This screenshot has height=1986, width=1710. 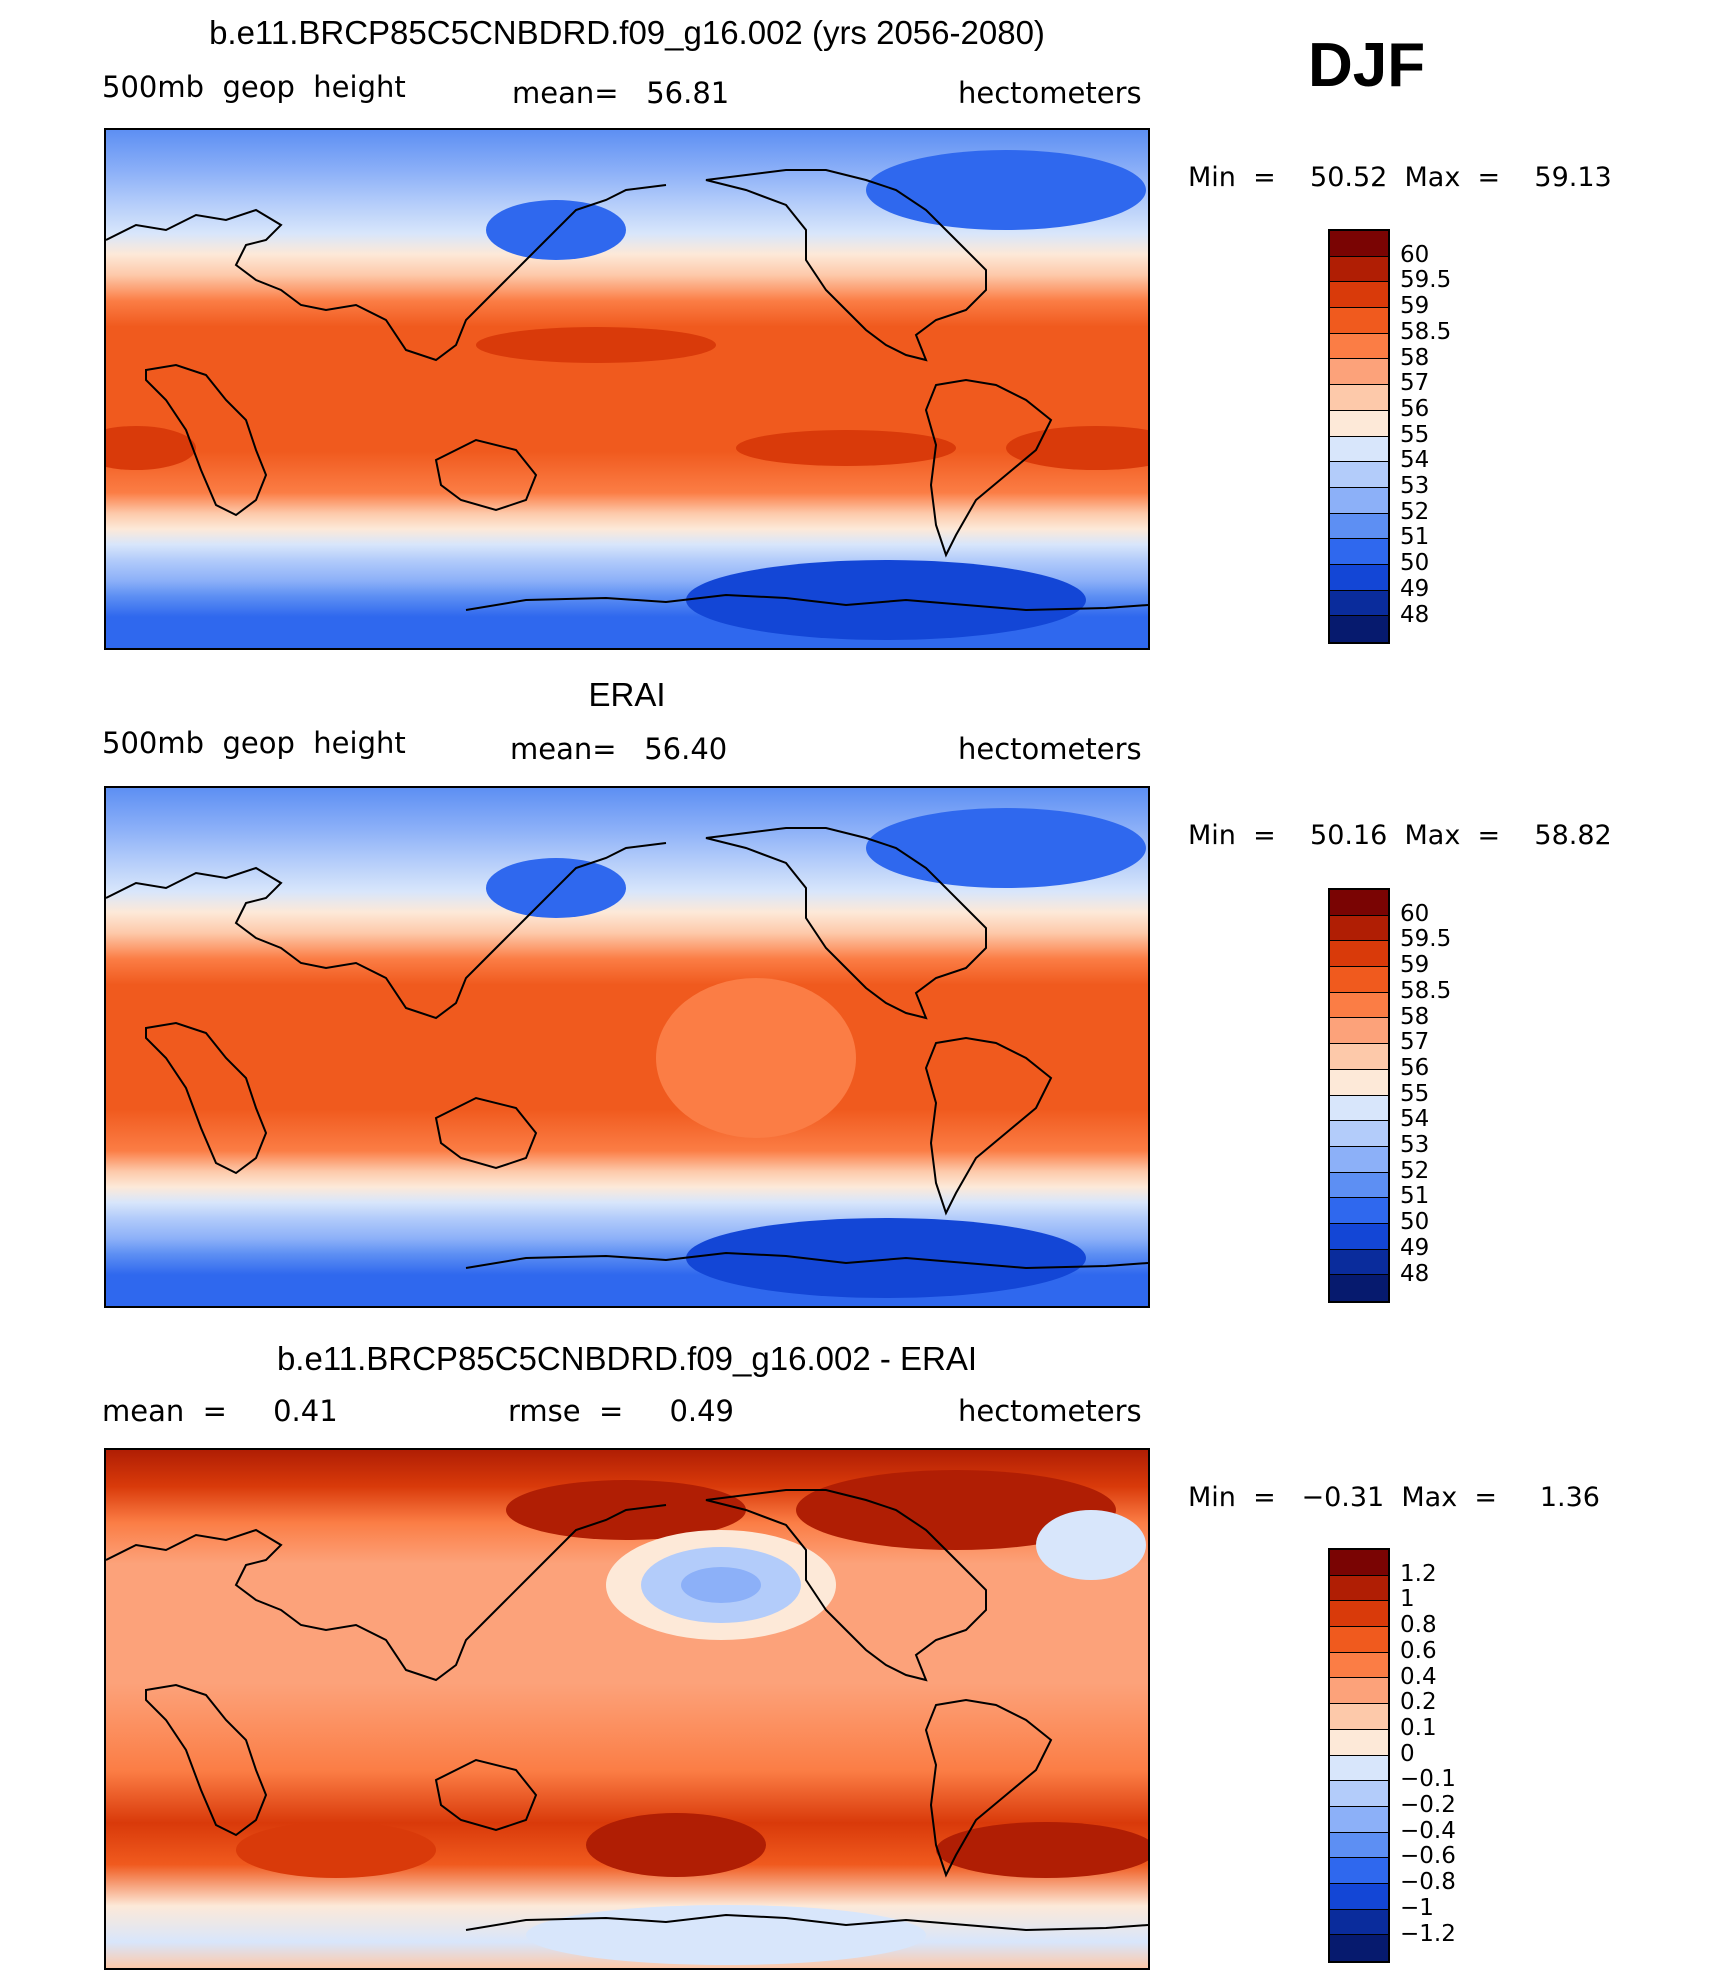 What do you see at coordinates (1418, 1702) in the screenshot?
I see `colorbar-label: 0.2` at bounding box center [1418, 1702].